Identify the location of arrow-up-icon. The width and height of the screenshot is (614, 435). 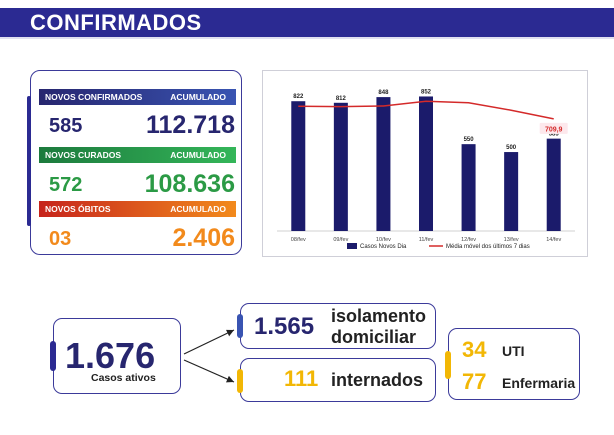
(209, 342).